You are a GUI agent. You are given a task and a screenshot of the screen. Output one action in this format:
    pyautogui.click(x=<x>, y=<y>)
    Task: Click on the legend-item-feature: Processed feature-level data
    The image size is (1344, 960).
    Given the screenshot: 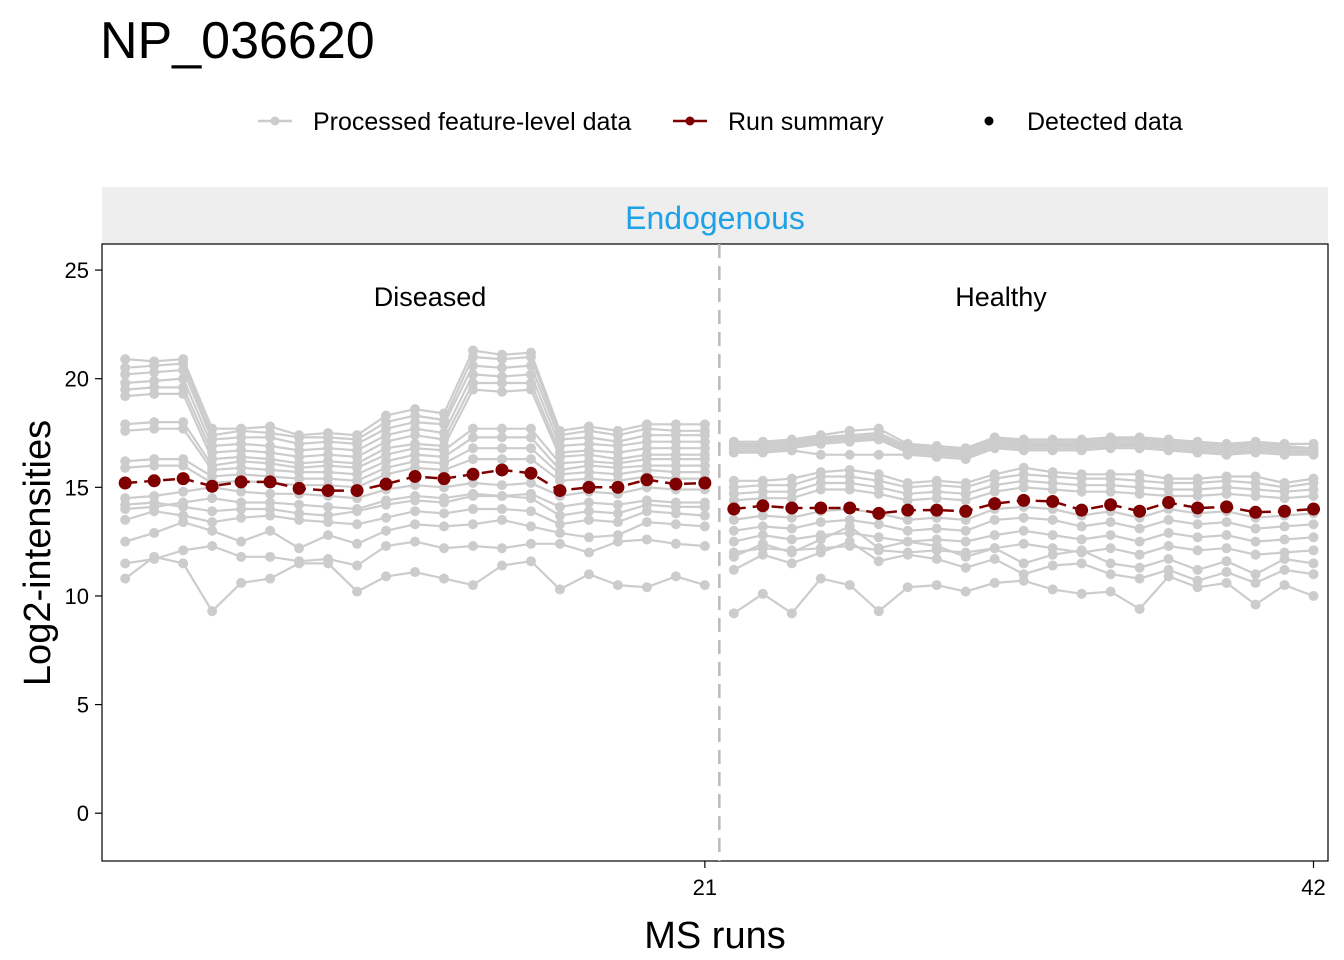 What is the action you would take?
    pyautogui.click(x=444, y=122)
    